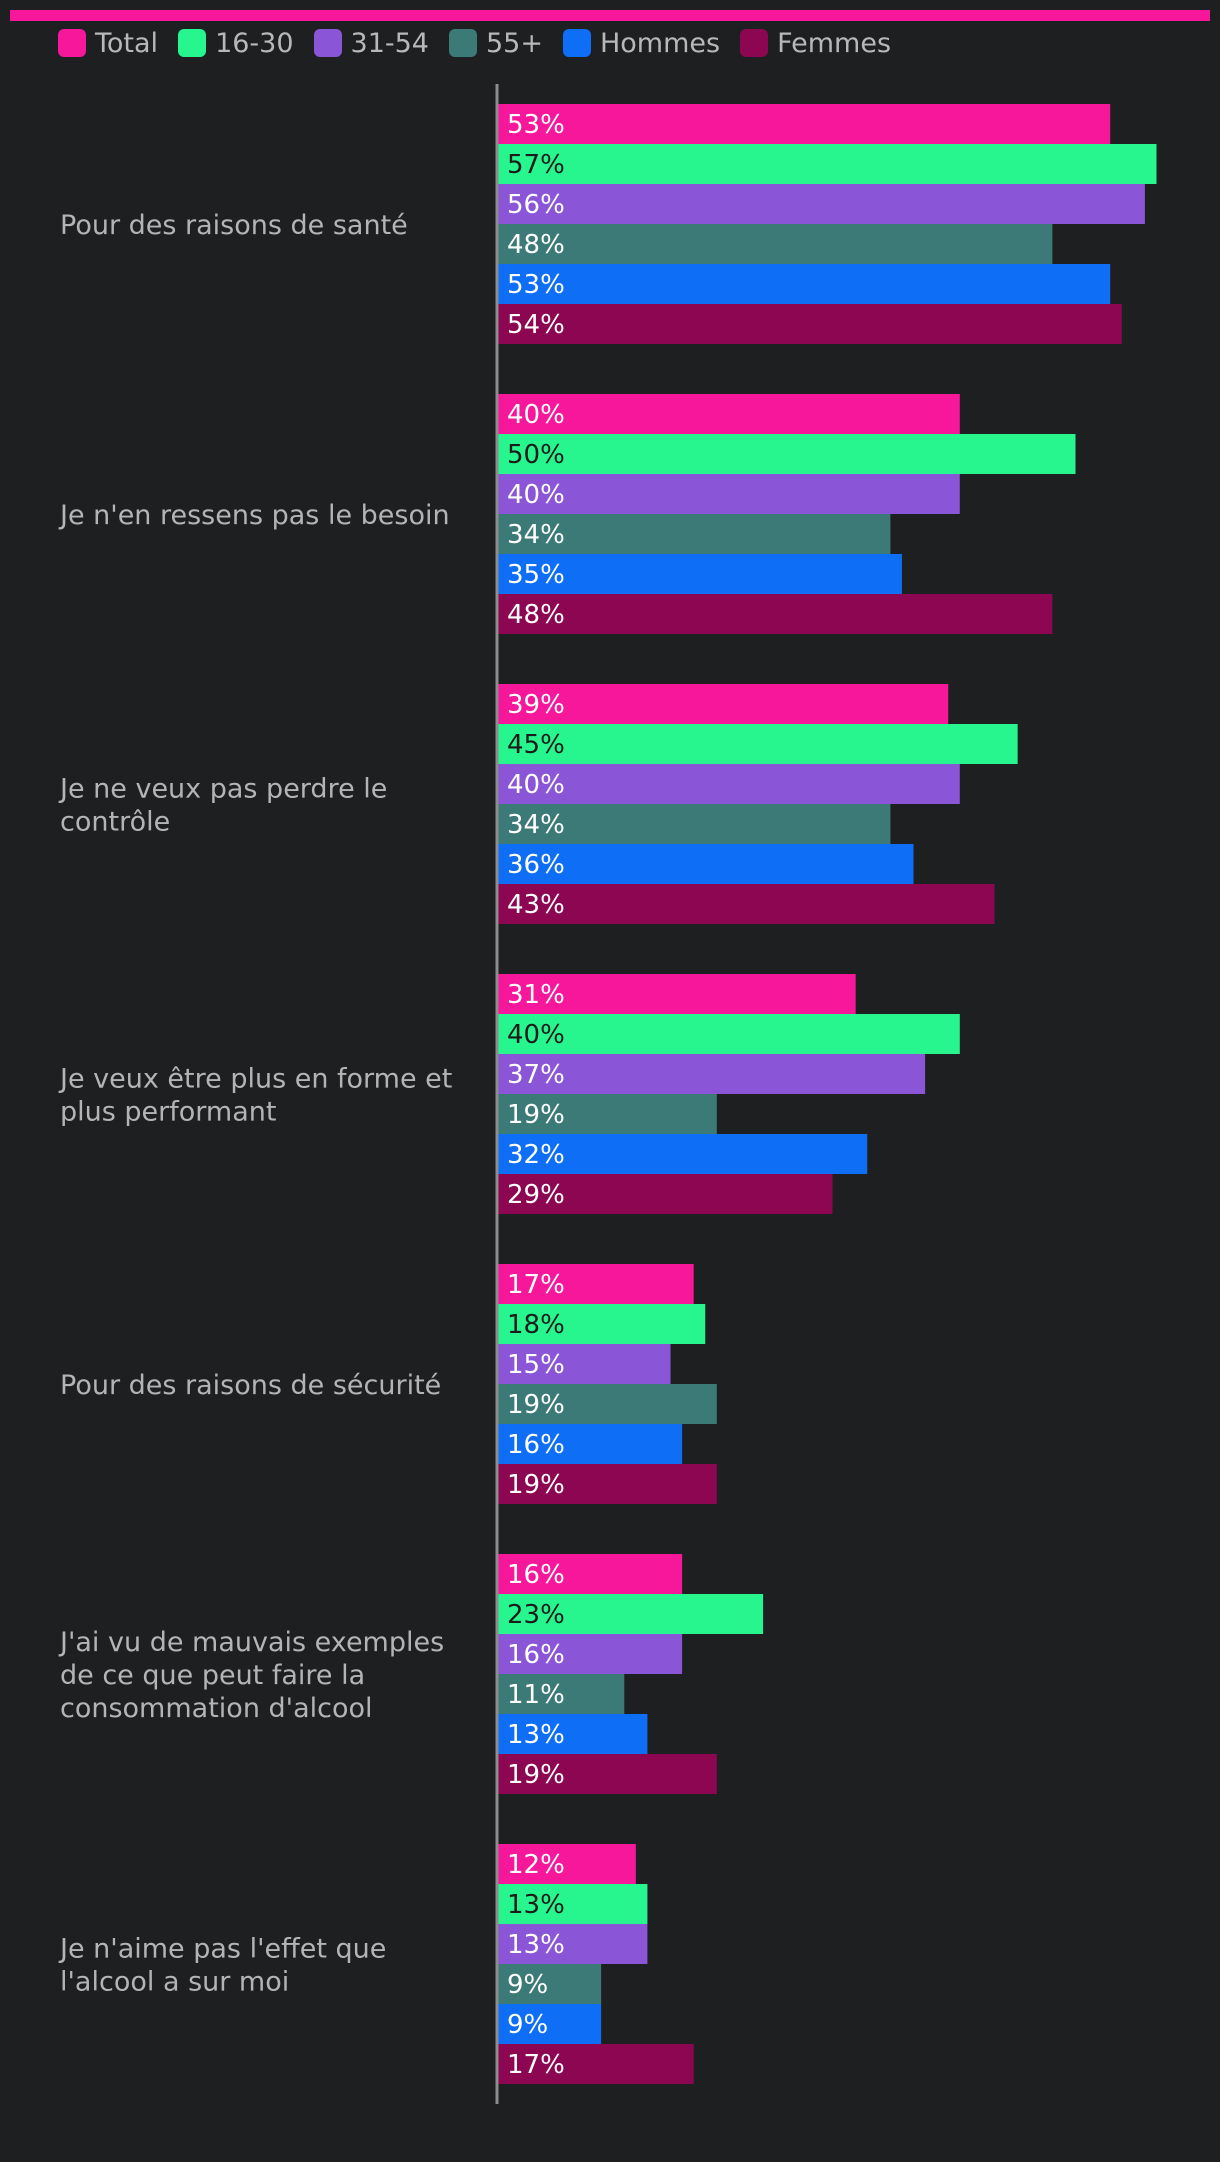 The height and width of the screenshot is (2162, 1220). I want to click on legend-swatch-hommes, so click(576, 43).